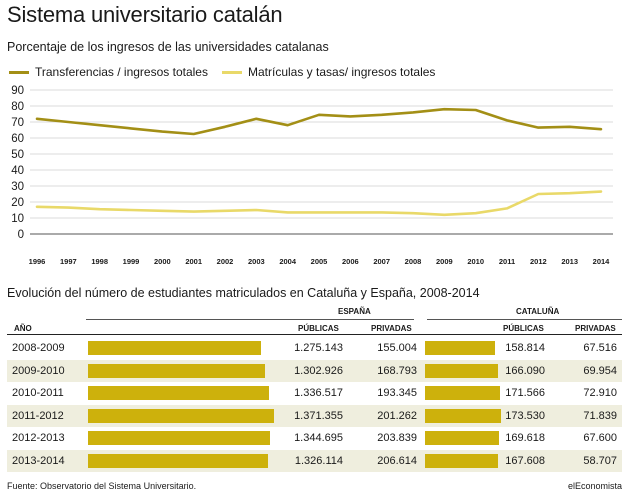 The image size is (638, 497). Describe the element at coordinates (17, 107) in the screenshot. I see `y-tick-label: 80` at that location.